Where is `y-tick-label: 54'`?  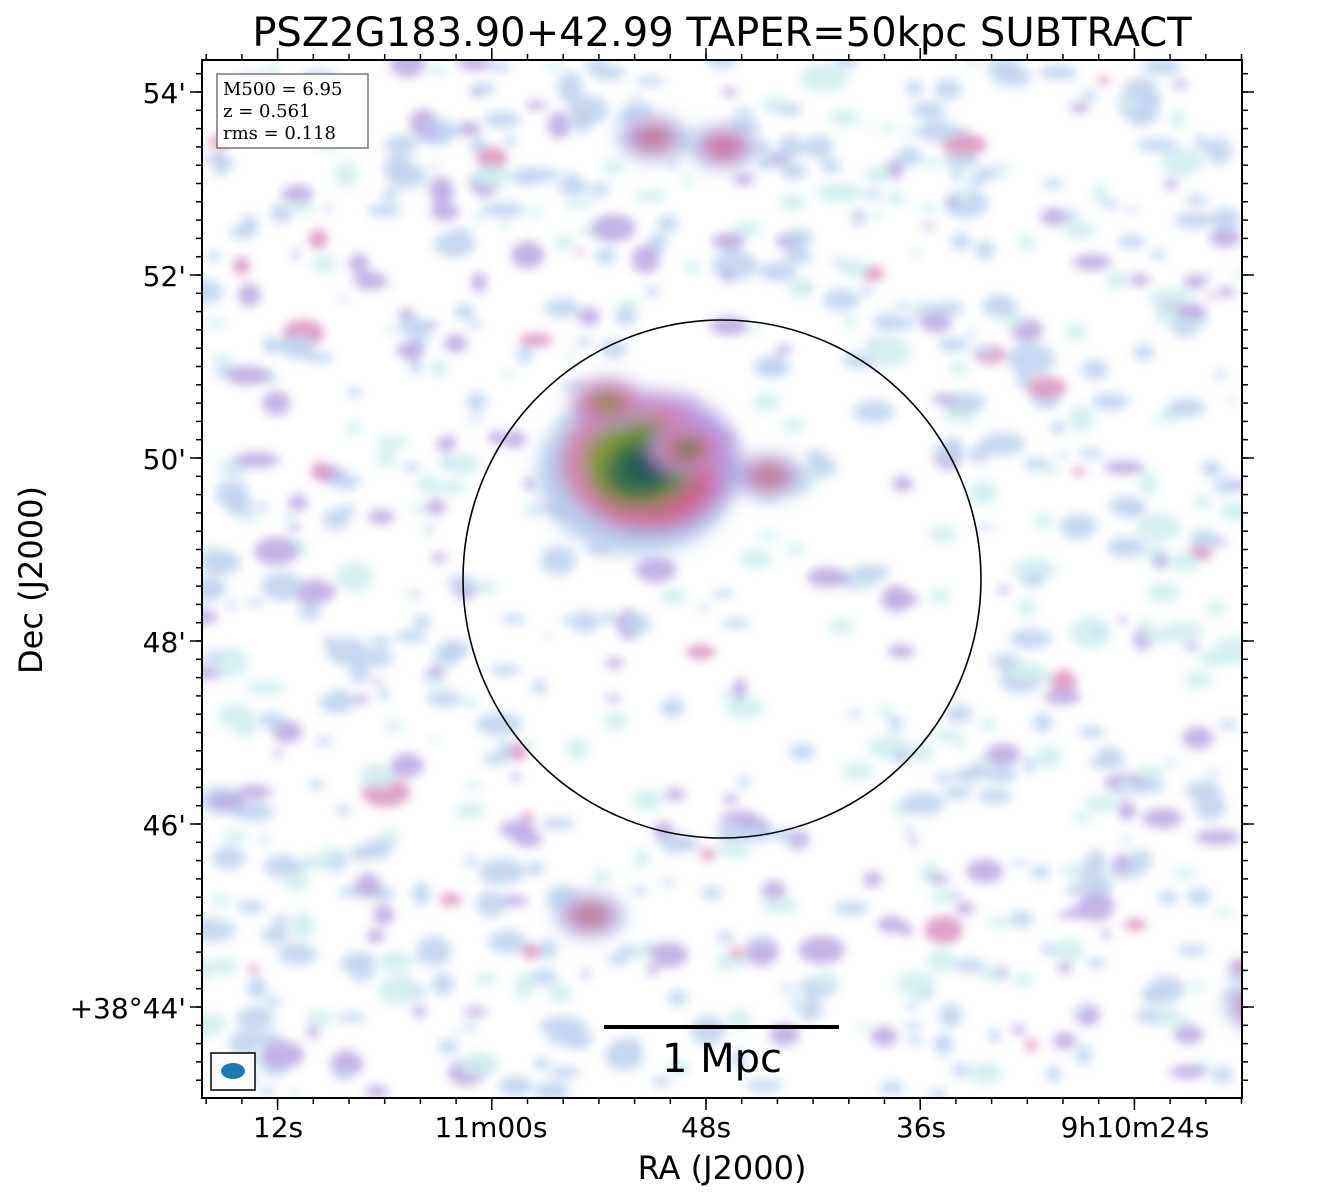 y-tick-label: 54' is located at coordinates (164, 93).